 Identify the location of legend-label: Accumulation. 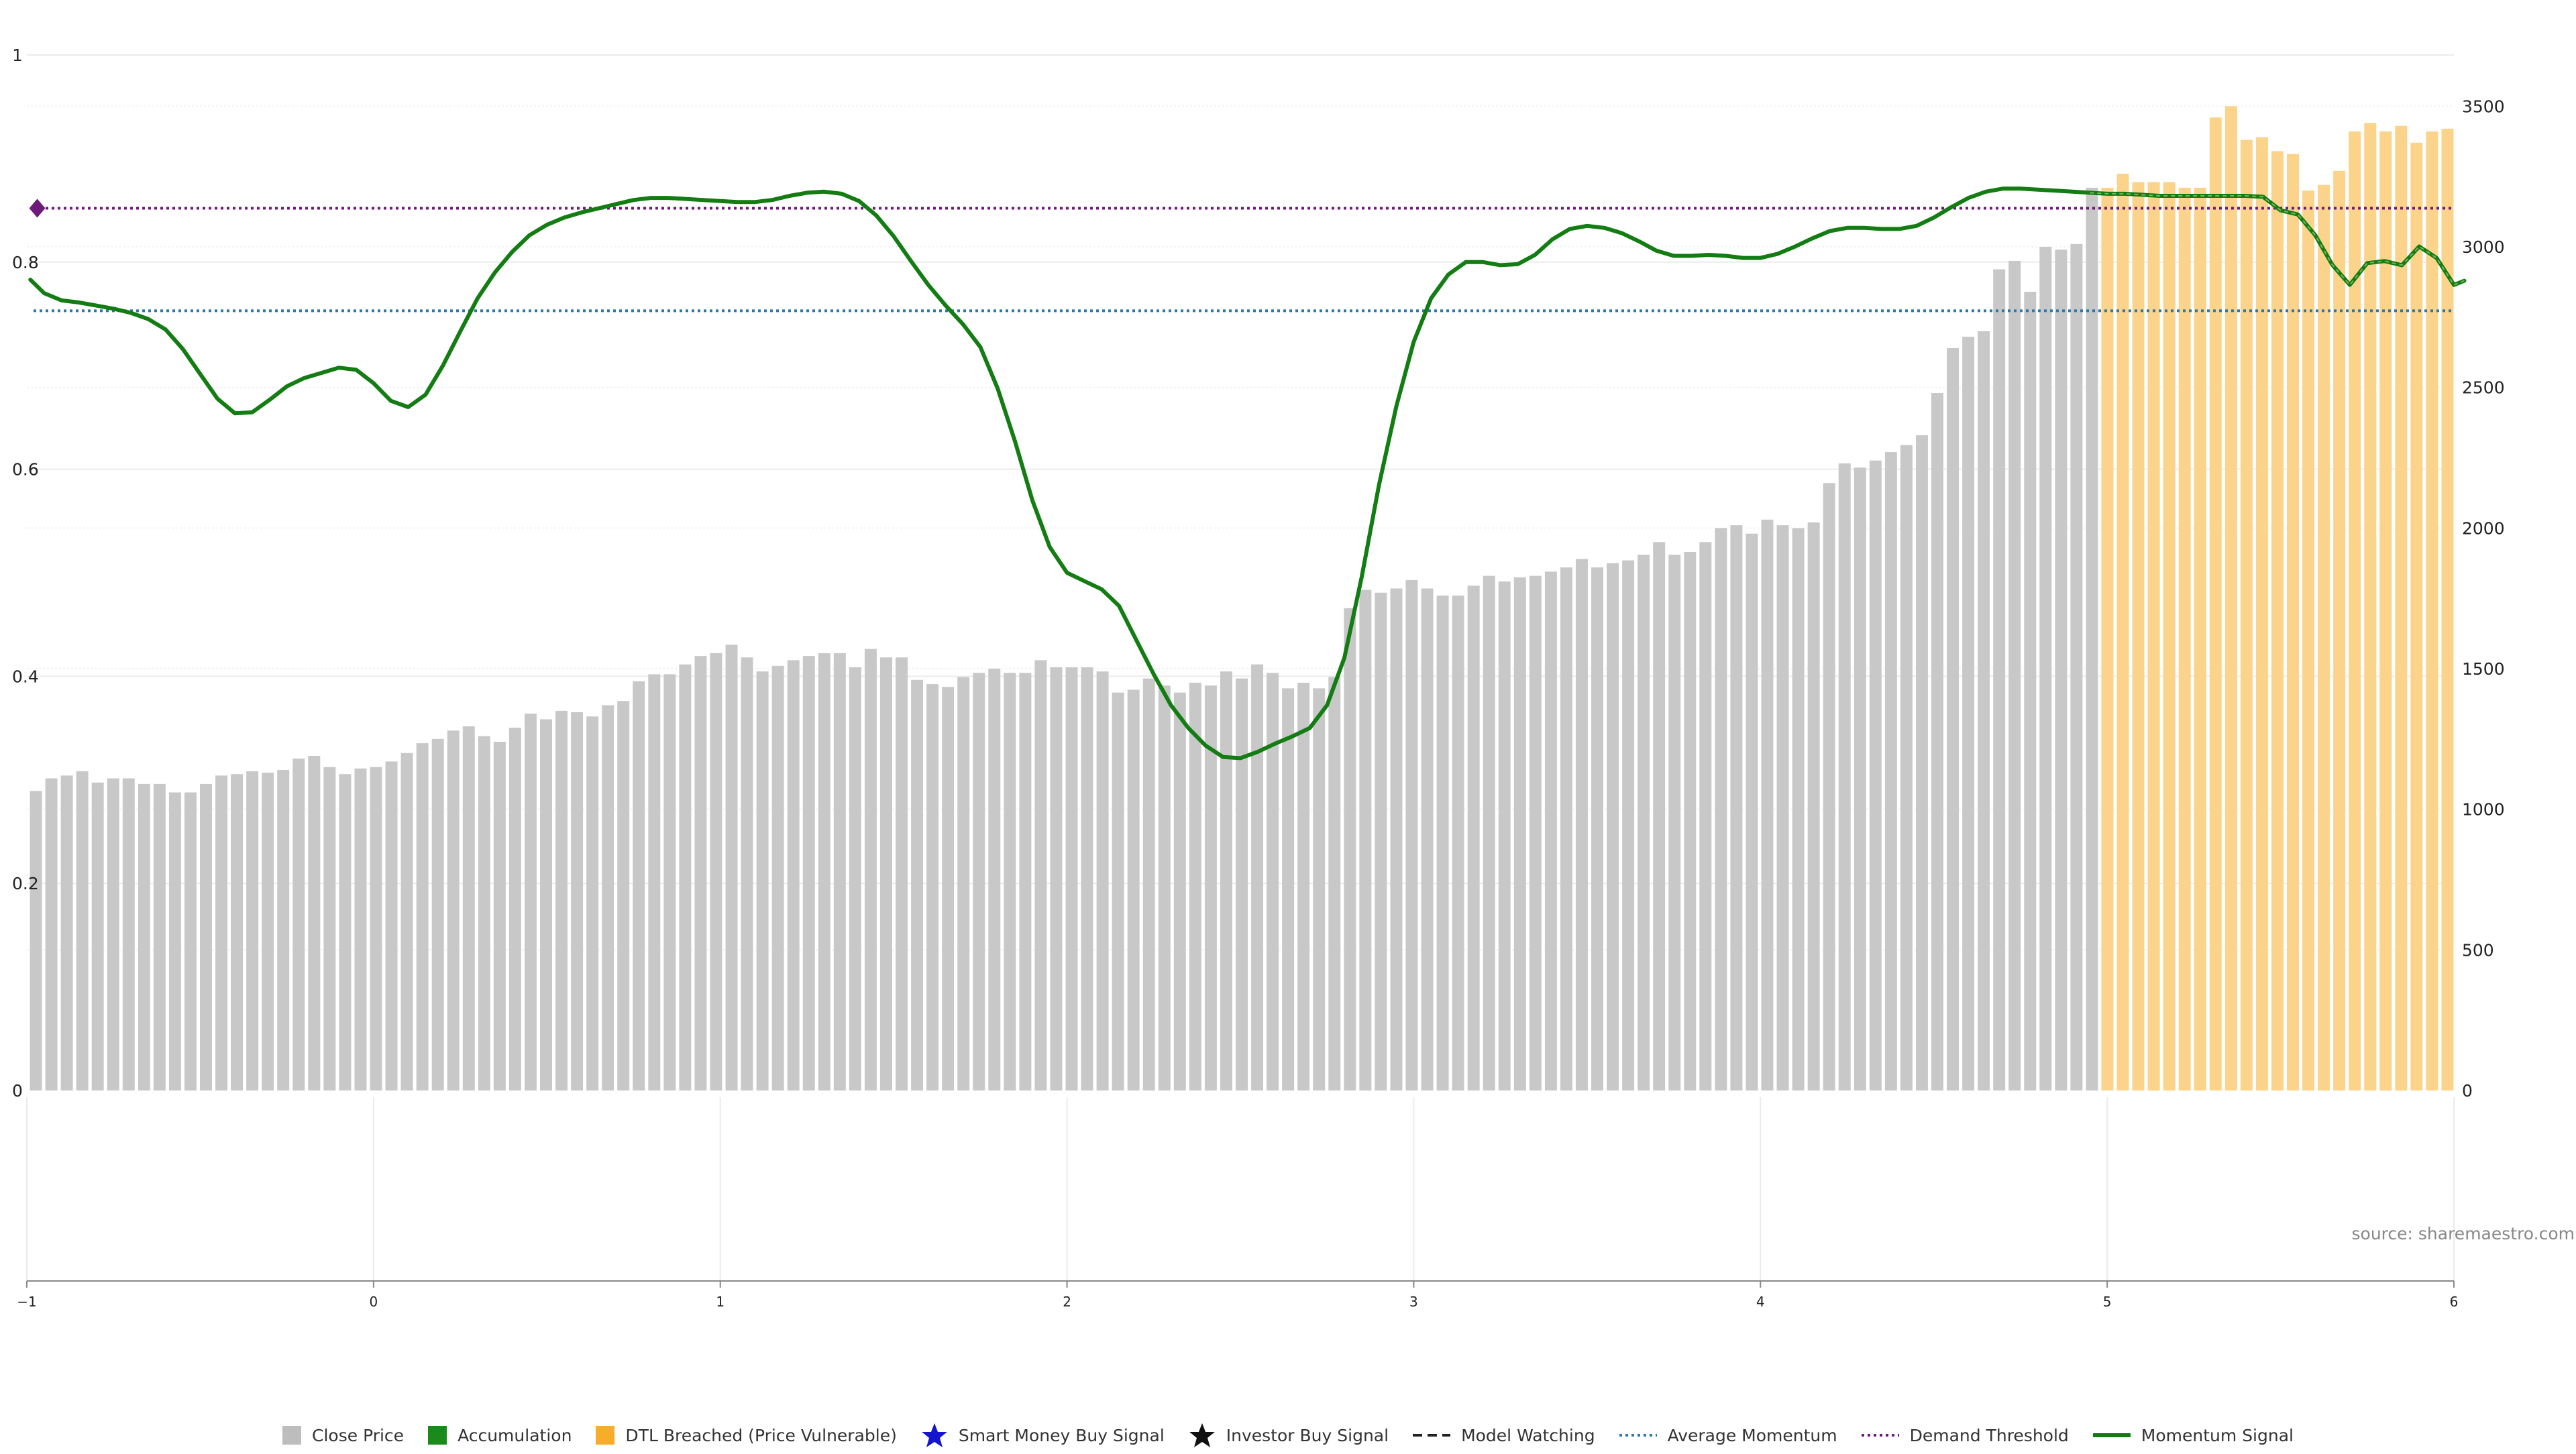
(515, 1435).